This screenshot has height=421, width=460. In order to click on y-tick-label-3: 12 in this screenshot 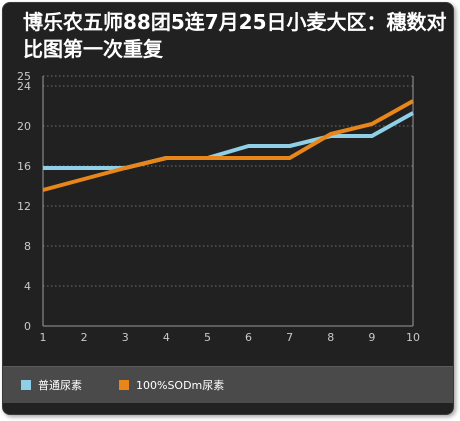, I will do `click(24, 206)`.